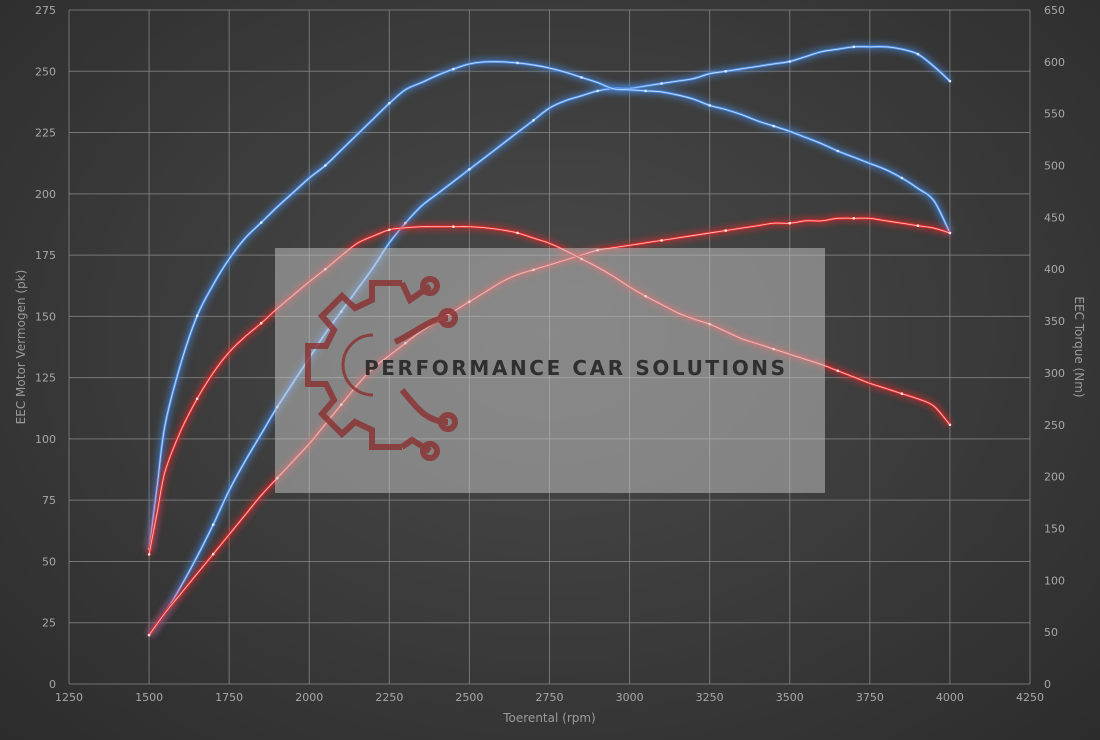 This screenshot has height=740, width=1100. Describe the element at coordinates (52, 684) in the screenshot. I see `y-tick-label: 0` at that location.